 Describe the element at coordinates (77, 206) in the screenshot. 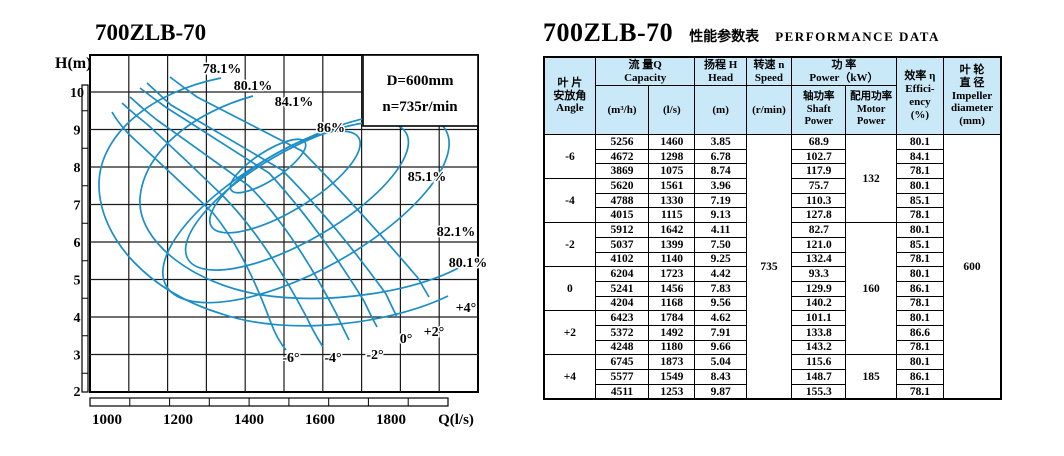

I see `y-tick: 7` at that location.